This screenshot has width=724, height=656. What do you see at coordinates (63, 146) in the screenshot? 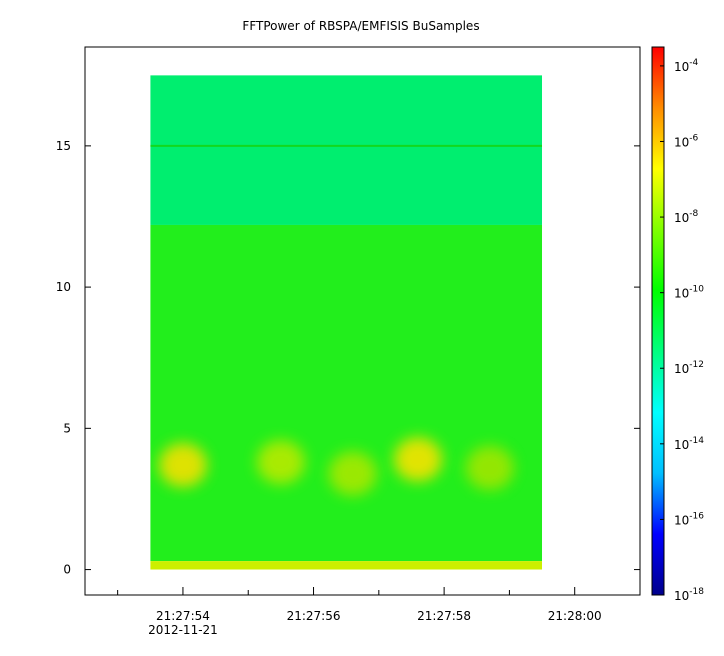
I see `y-tick-label-3: 15` at bounding box center [63, 146].